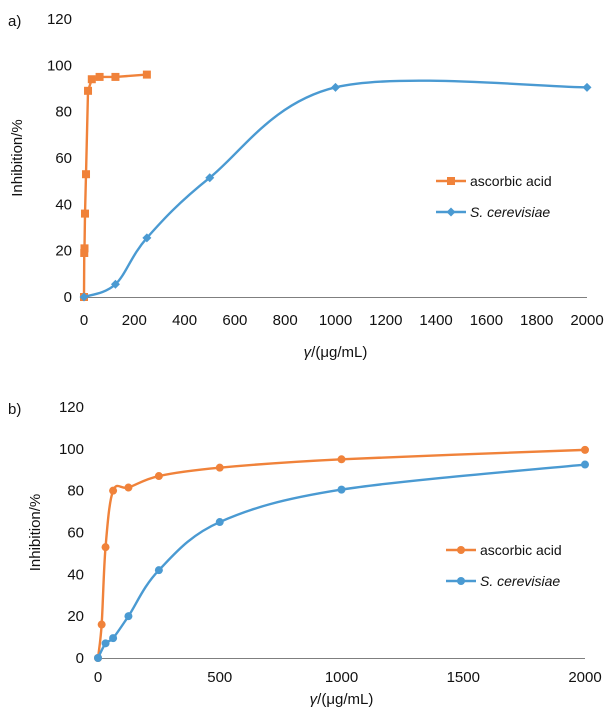 Image resolution: width=609 pixels, height=712 pixels. Describe the element at coordinates (234, 320) in the screenshot. I see `x-tick-label: 600` at that location.